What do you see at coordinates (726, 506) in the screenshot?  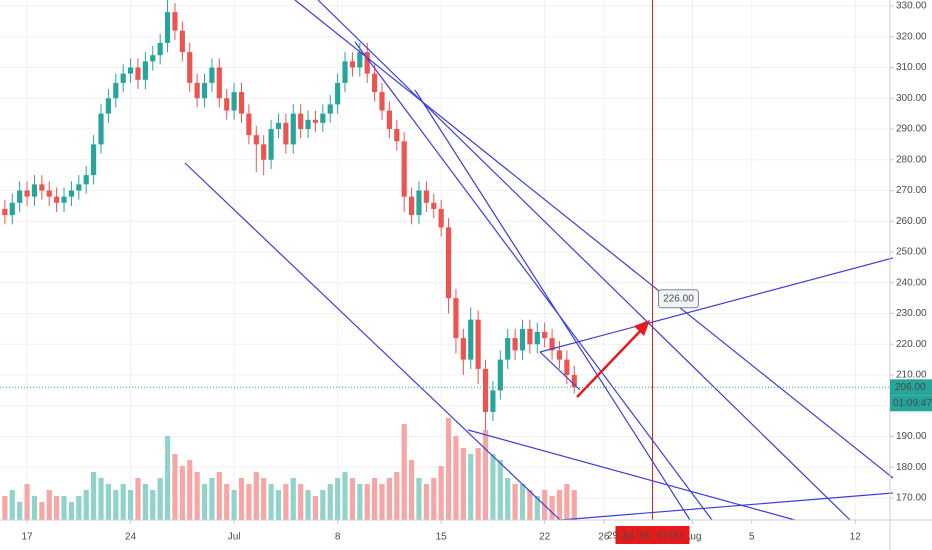 I see `trendline` at bounding box center [726, 506].